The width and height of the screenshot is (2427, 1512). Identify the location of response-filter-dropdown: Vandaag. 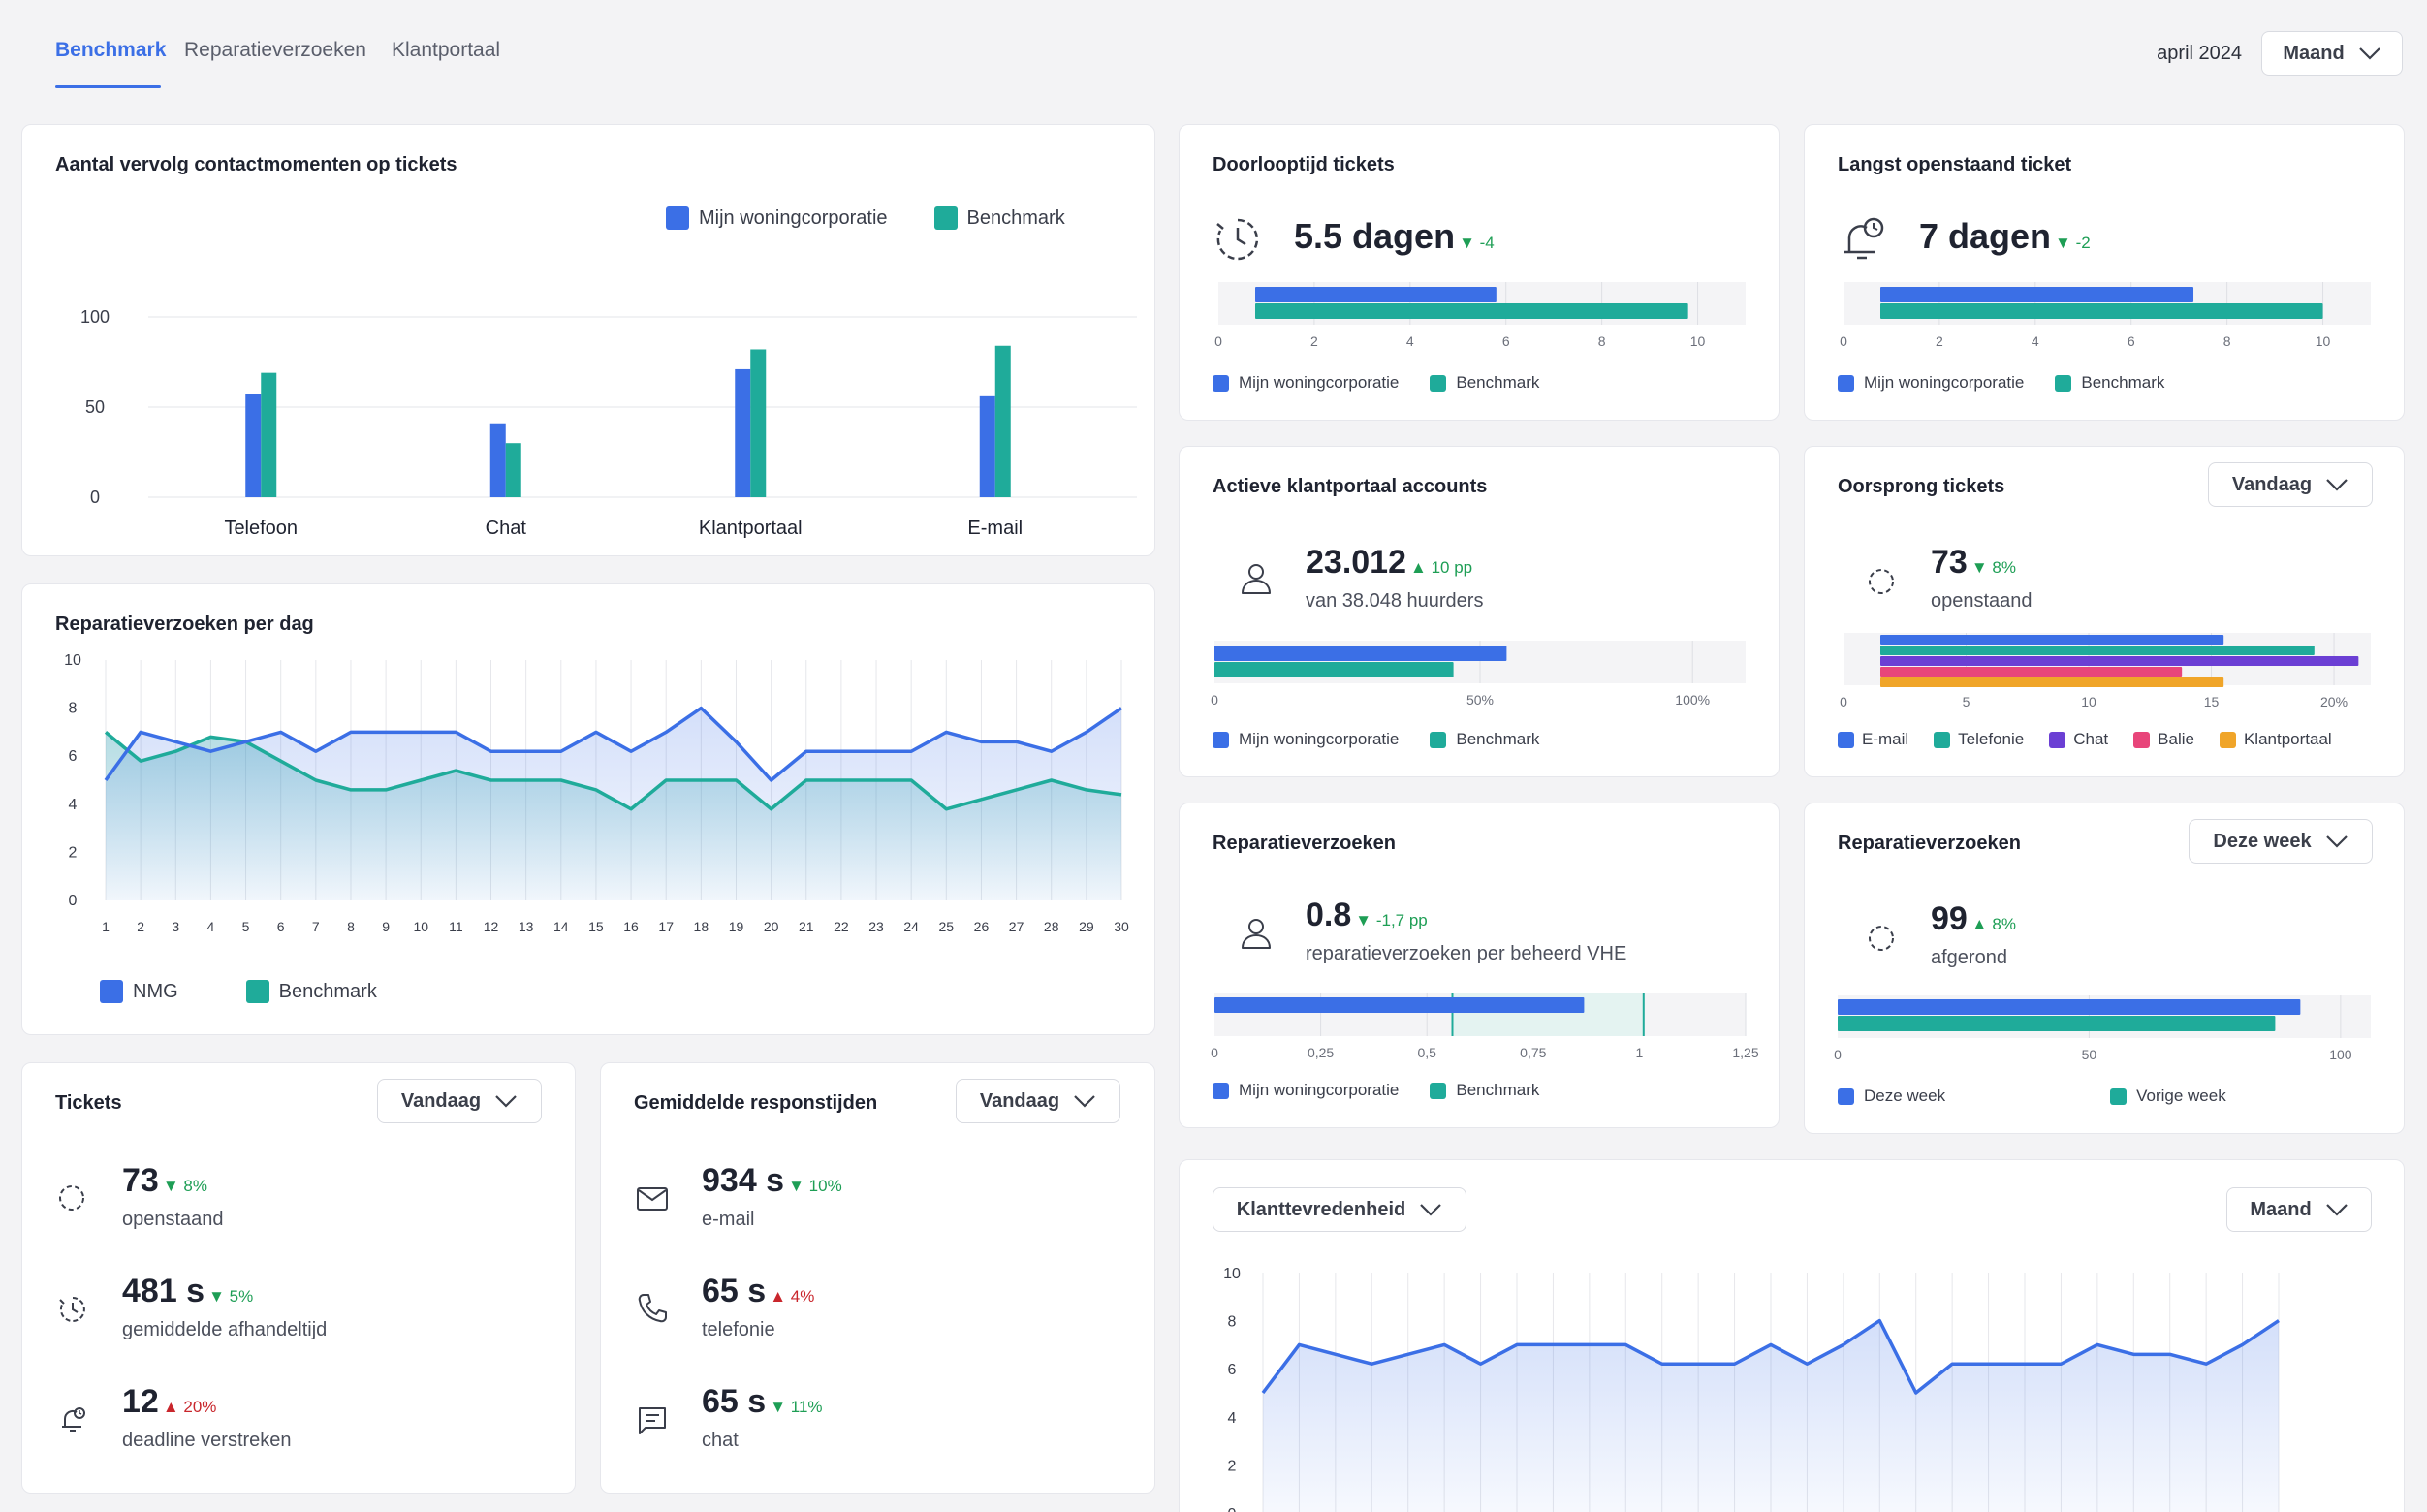
(1038, 1101).